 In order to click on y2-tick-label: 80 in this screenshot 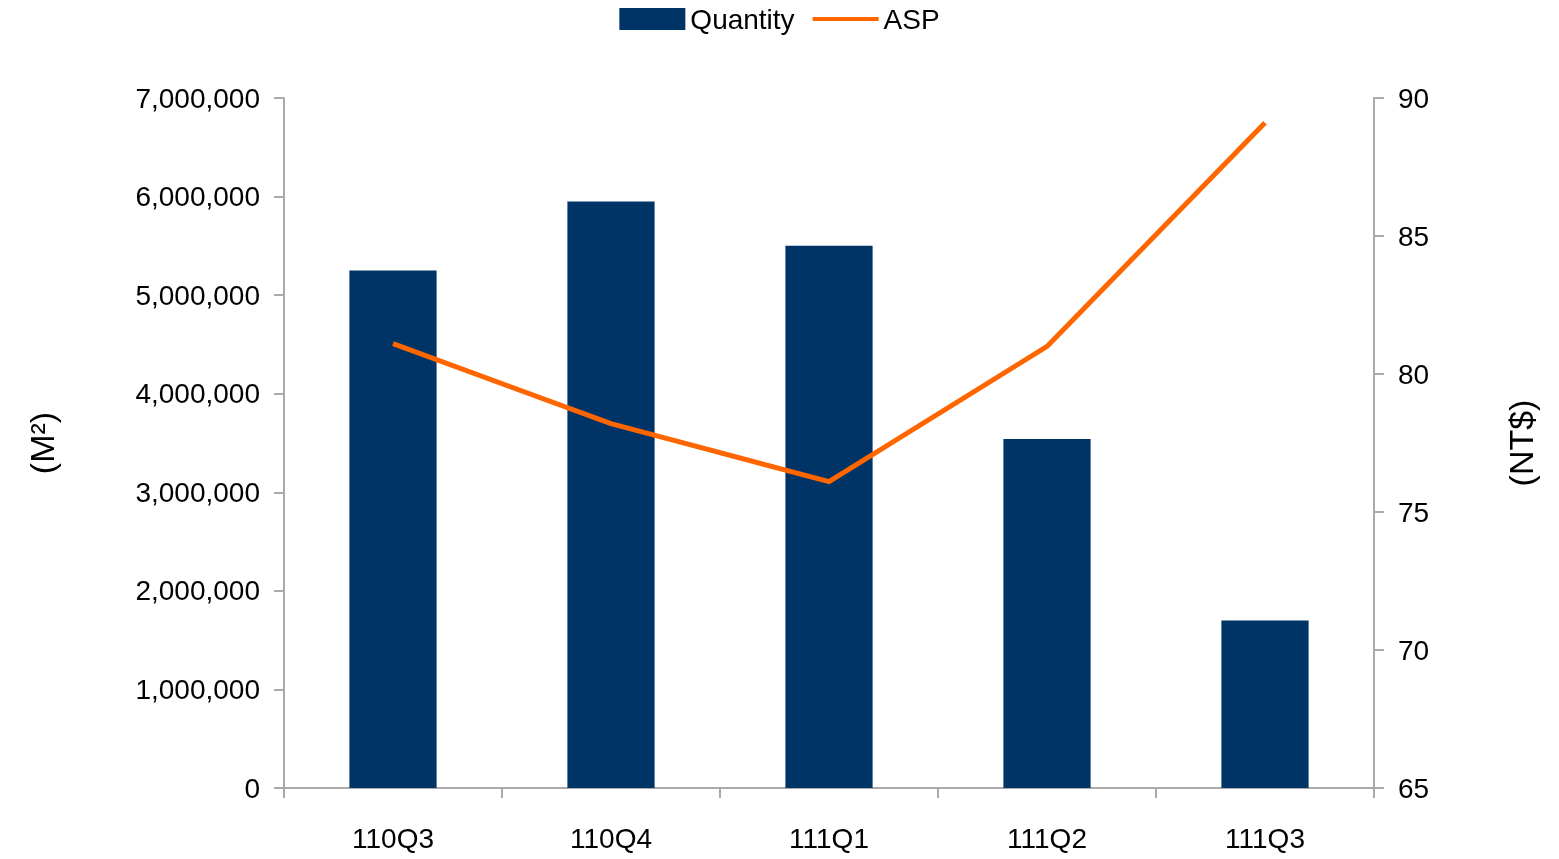, I will do `click(1414, 374)`.